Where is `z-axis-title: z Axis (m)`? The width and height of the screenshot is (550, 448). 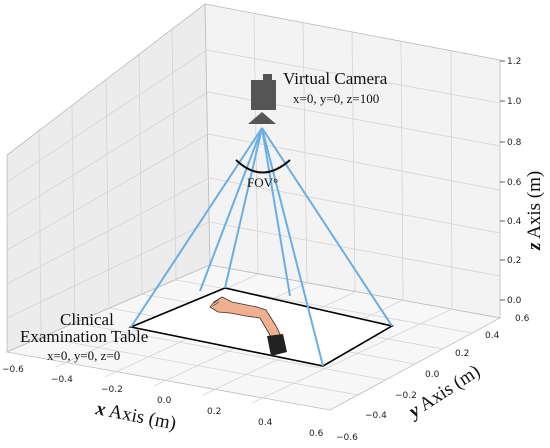
z-axis-title: z Axis (m) is located at coordinates (534, 211).